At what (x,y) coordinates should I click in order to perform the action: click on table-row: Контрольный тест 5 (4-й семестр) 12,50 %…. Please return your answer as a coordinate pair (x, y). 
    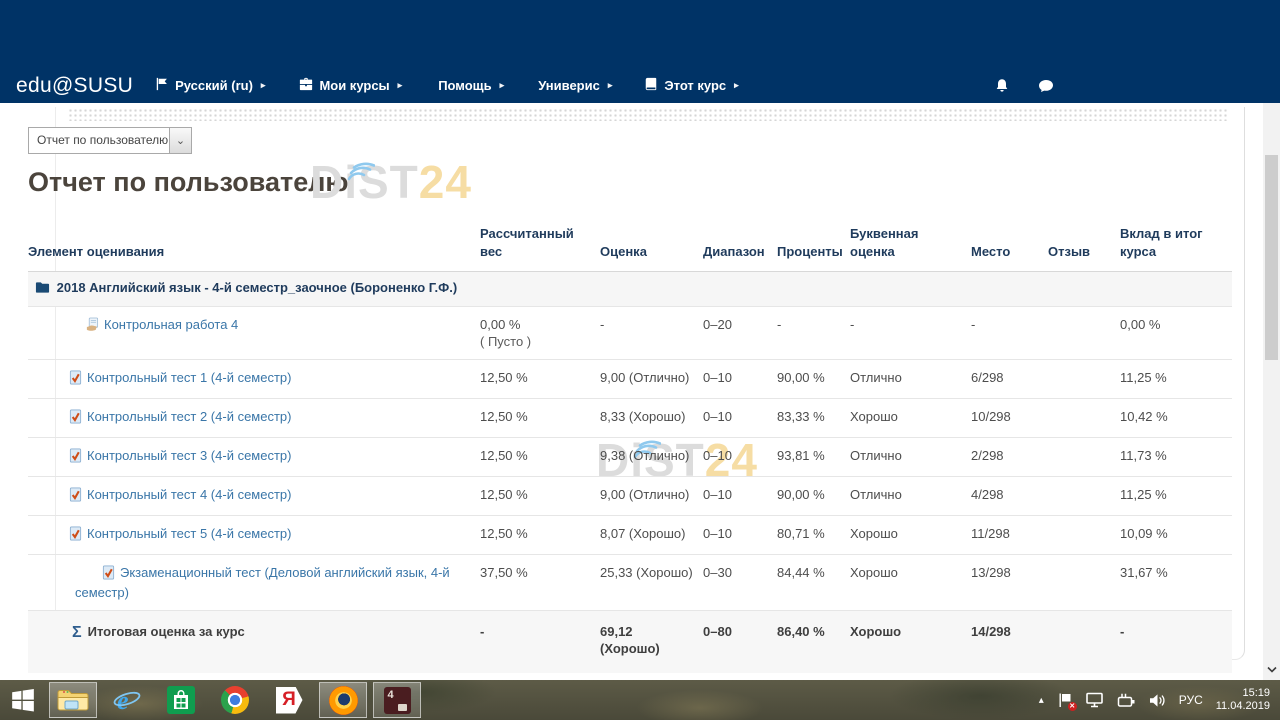
    Looking at the image, I should click on (630, 535).